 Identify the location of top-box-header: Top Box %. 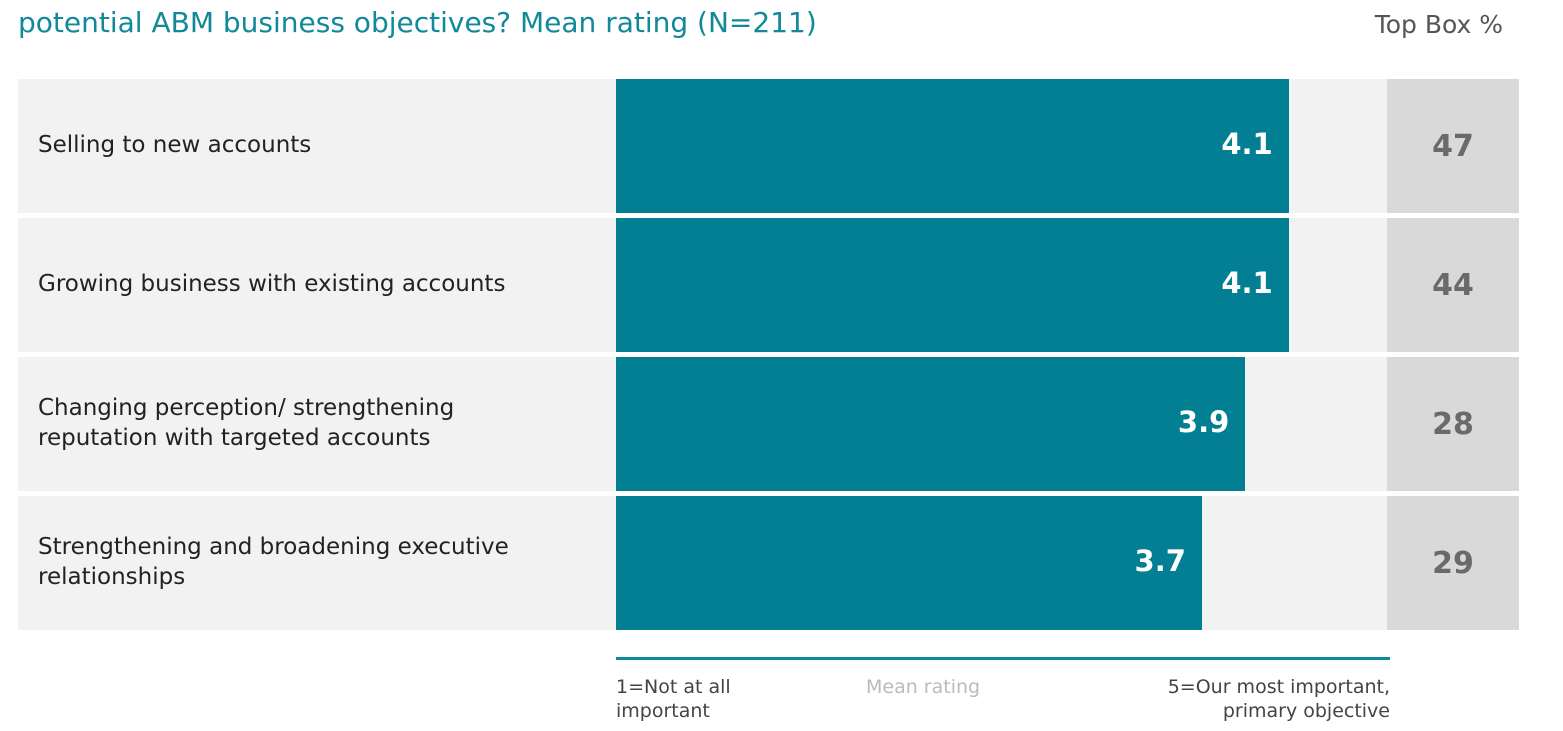
(1438, 24).